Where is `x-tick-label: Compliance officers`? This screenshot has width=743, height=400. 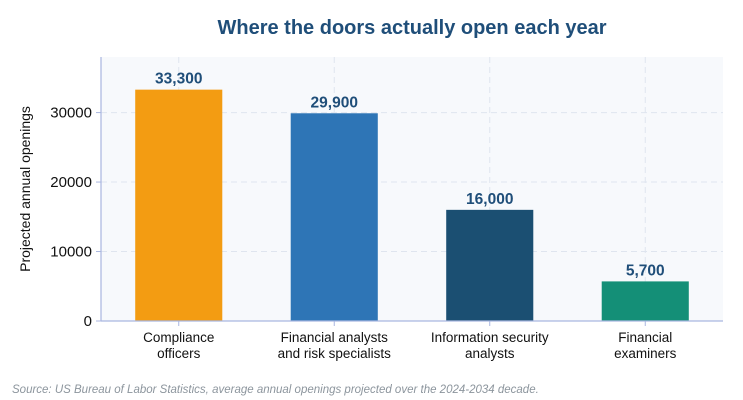
x-tick-label: Compliance officers is located at coordinates (178, 345).